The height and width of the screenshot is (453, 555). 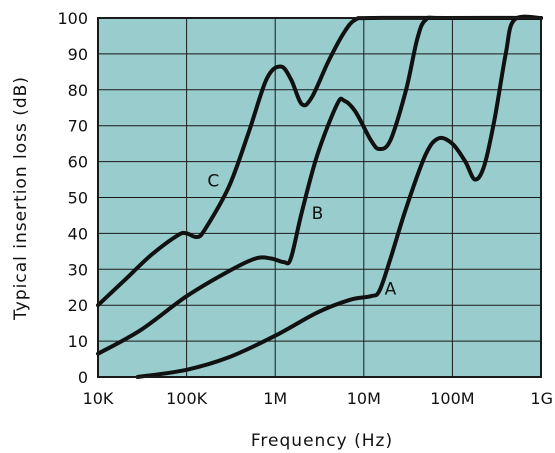 What do you see at coordinates (78, 233) in the screenshot?
I see `y-tick-label: 40` at bounding box center [78, 233].